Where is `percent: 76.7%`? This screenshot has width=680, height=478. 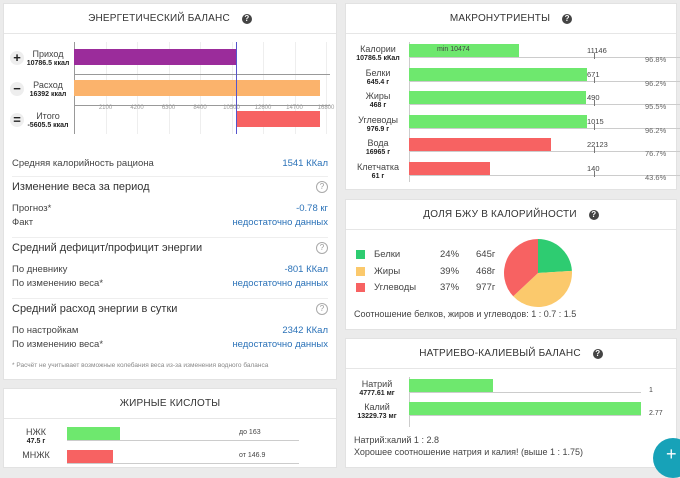 percent: 76.7% is located at coordinates (656, 153).